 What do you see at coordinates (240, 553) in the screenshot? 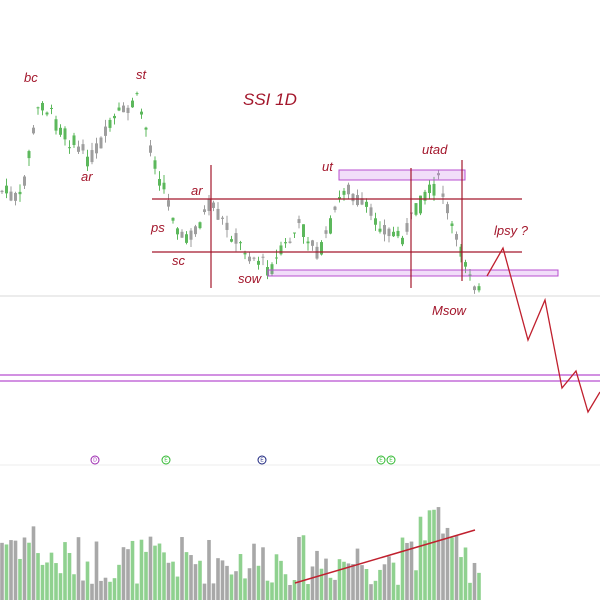
I see `volume-bars` at bounding box center [240, 553].